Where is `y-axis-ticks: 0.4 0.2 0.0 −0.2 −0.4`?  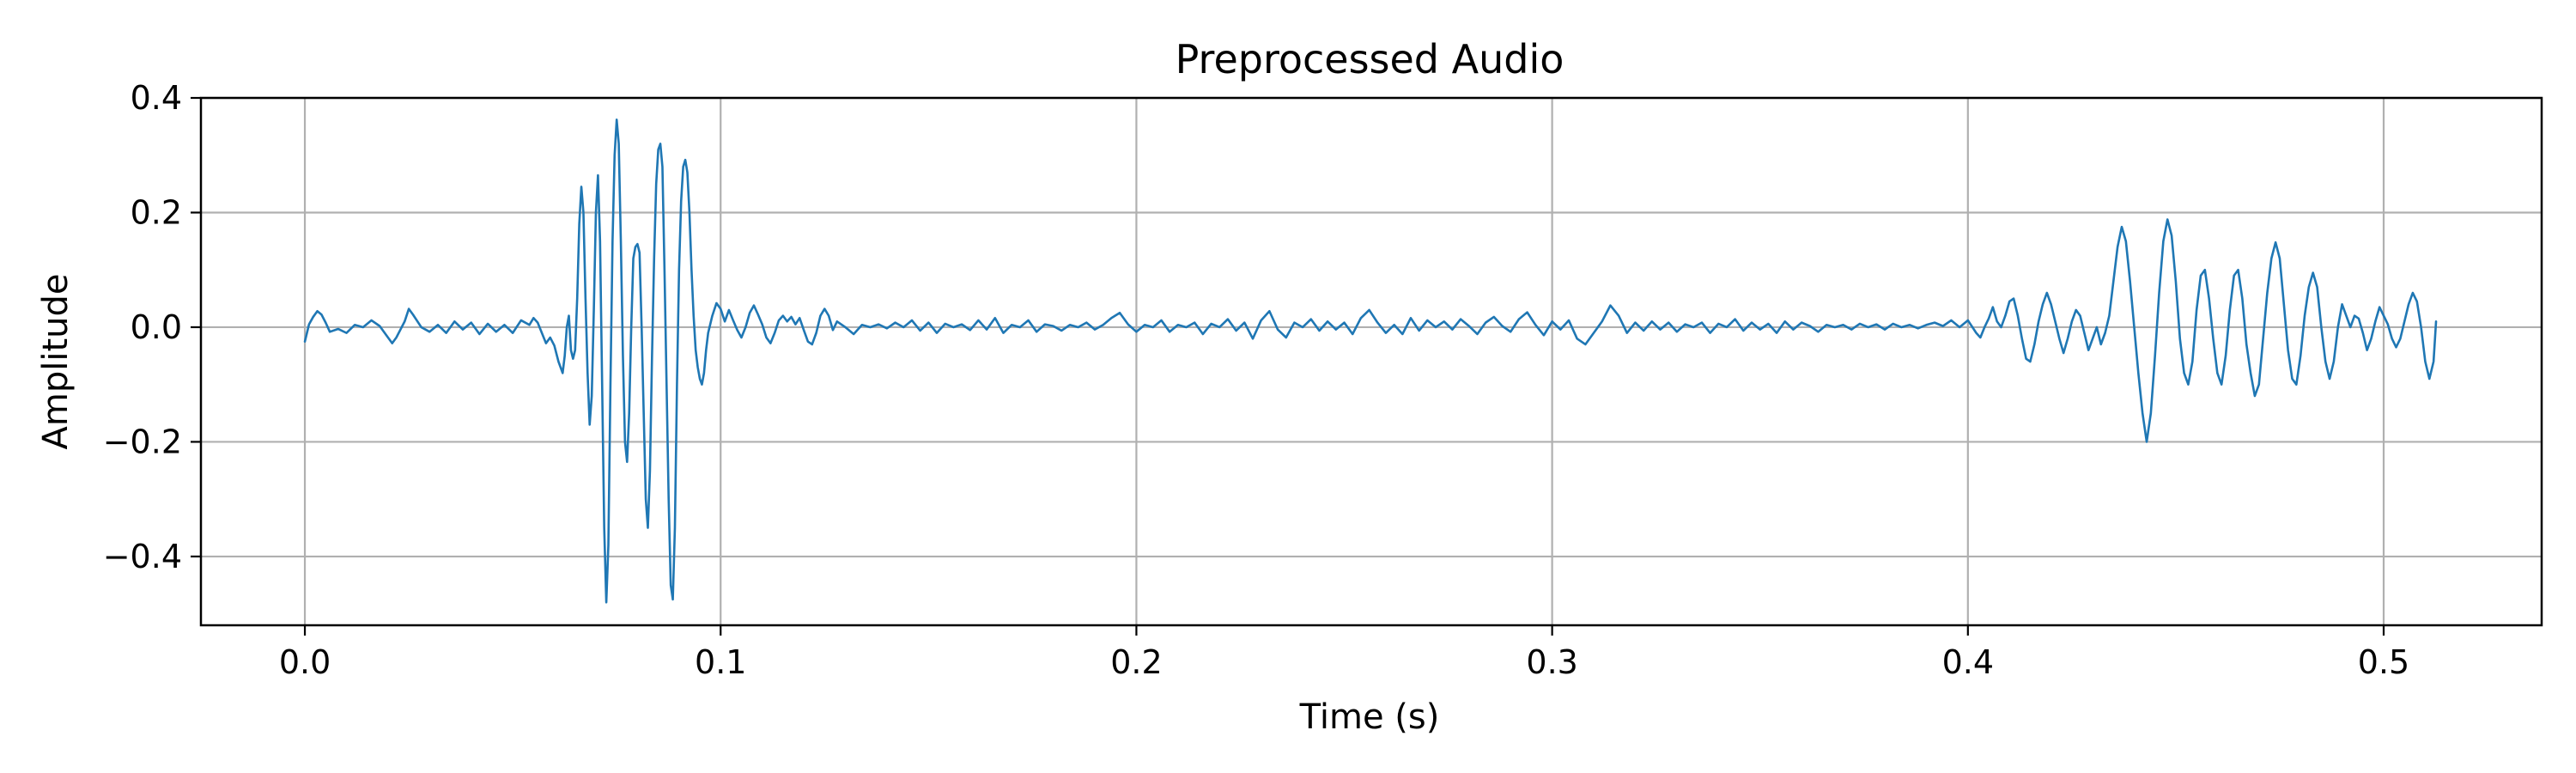
y-axis-ticks: 0.4 0.2 0.0 −0.2 −0.4 is located at coordinates (152, 327).